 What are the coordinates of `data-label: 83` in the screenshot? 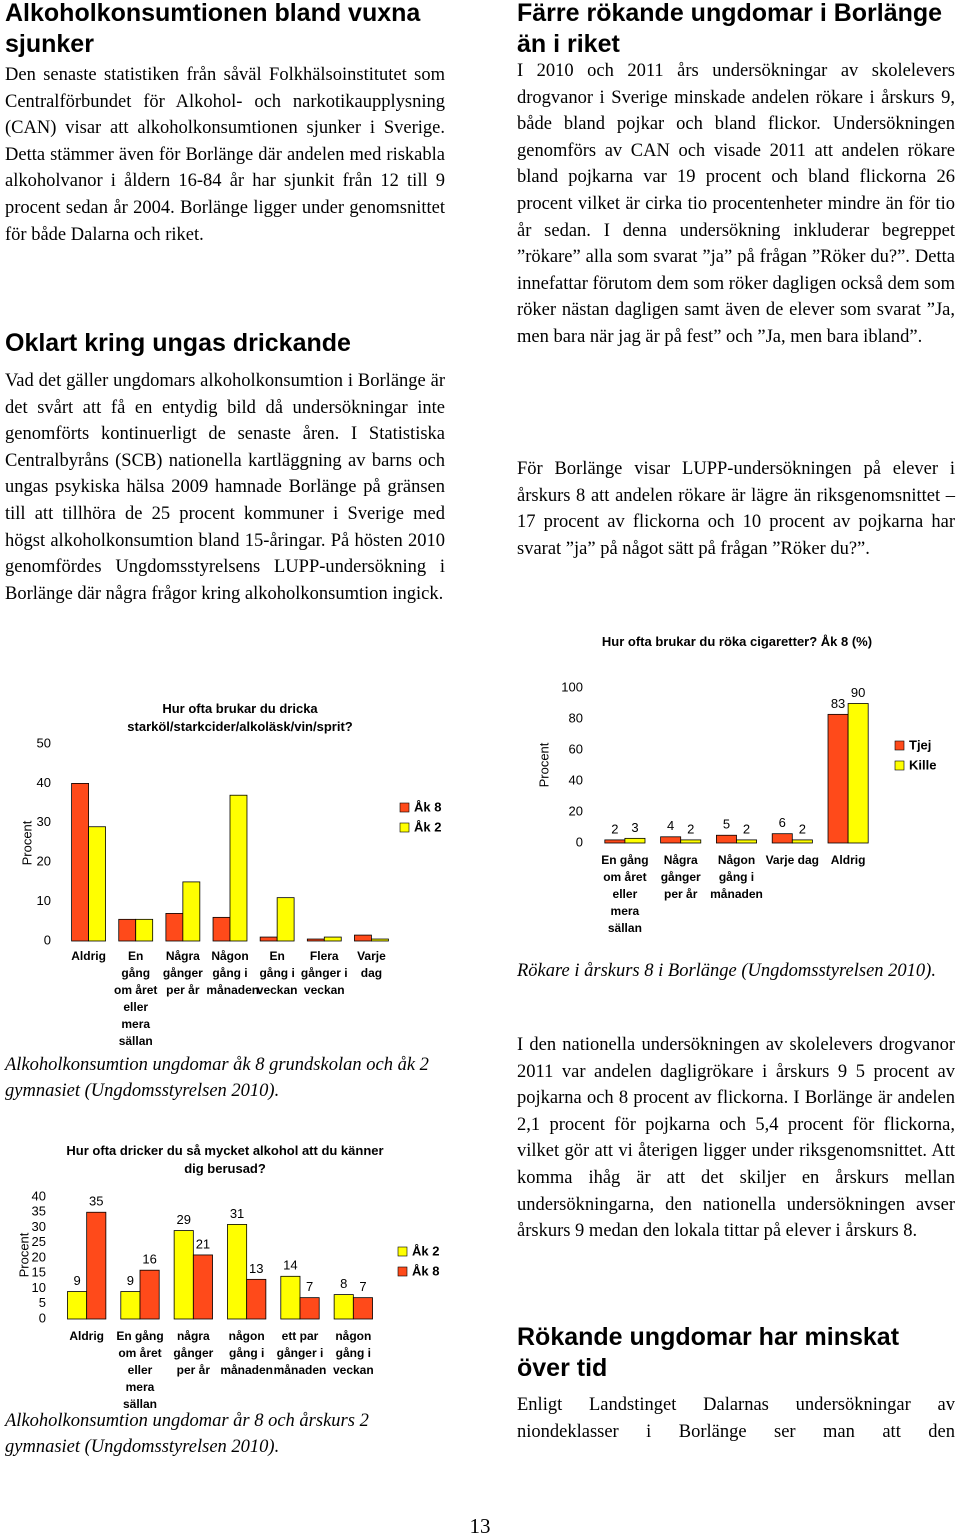 It's located at (838, 703).